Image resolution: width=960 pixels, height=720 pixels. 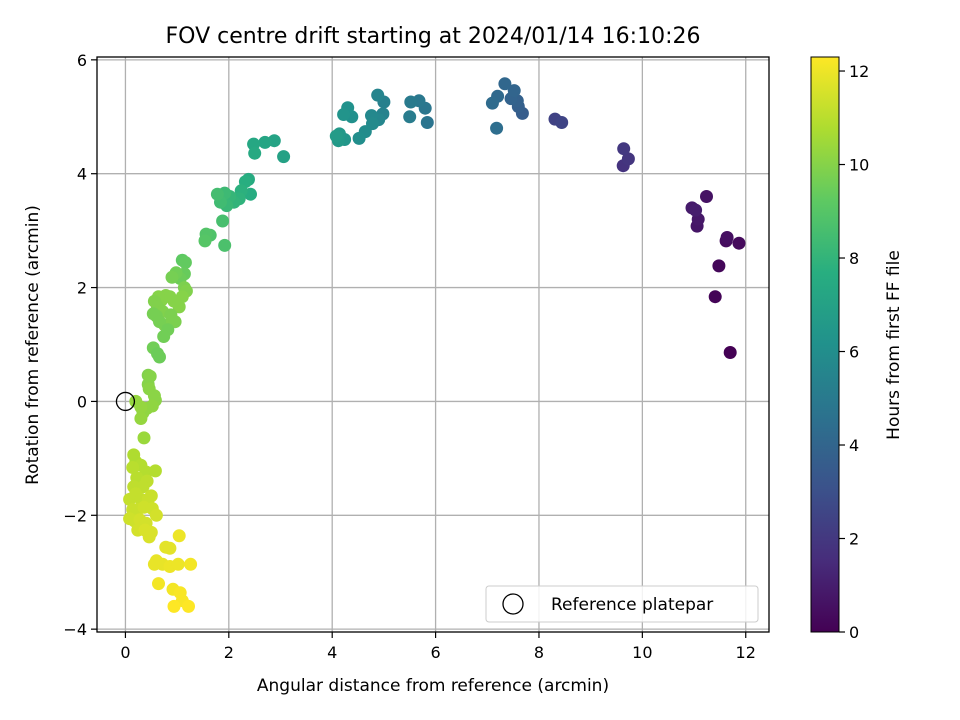 I want to click on legend: Reference platepar, so click(x=622, y=604).